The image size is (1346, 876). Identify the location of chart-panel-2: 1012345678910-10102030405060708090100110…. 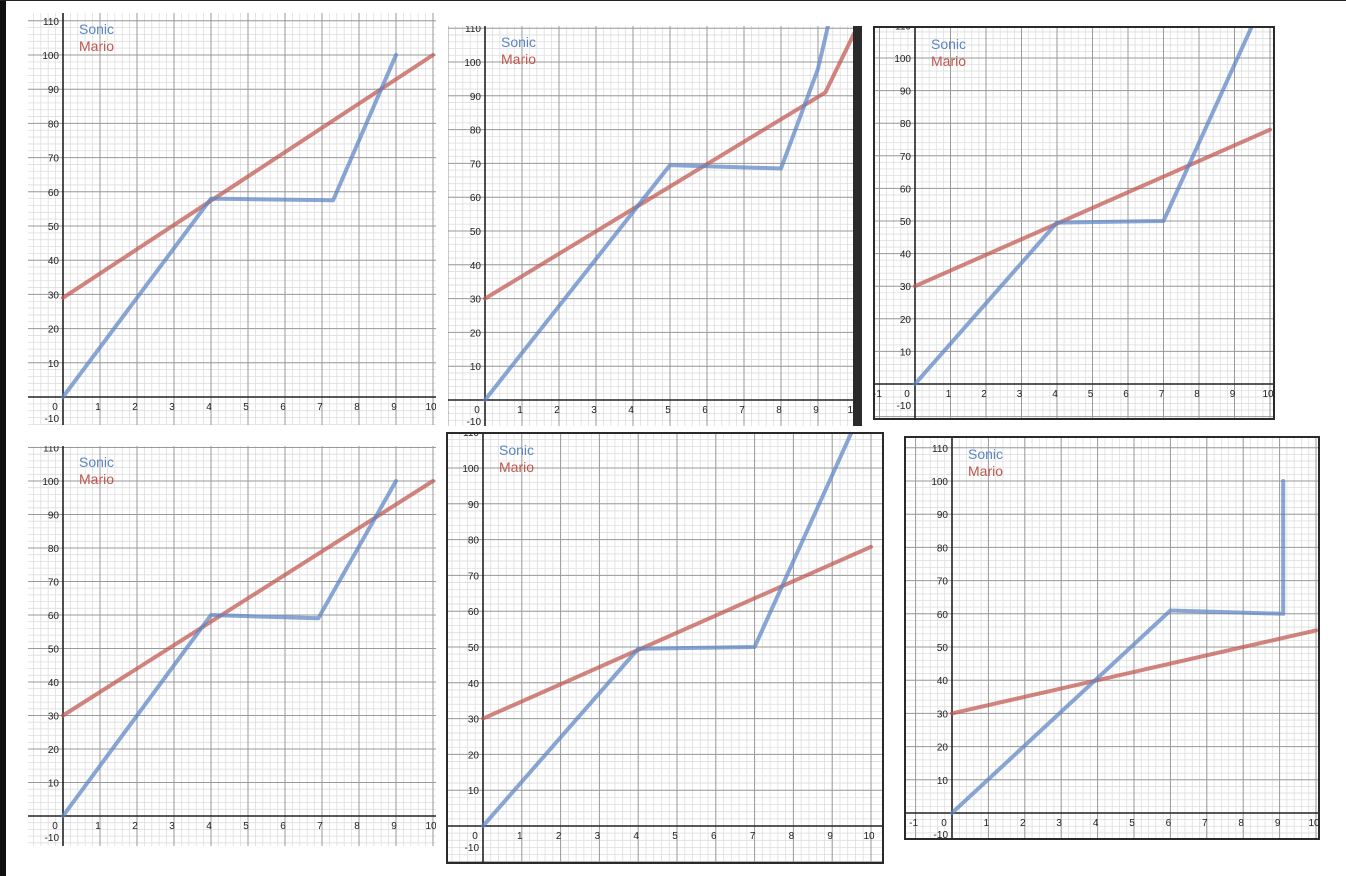
(652, 226).